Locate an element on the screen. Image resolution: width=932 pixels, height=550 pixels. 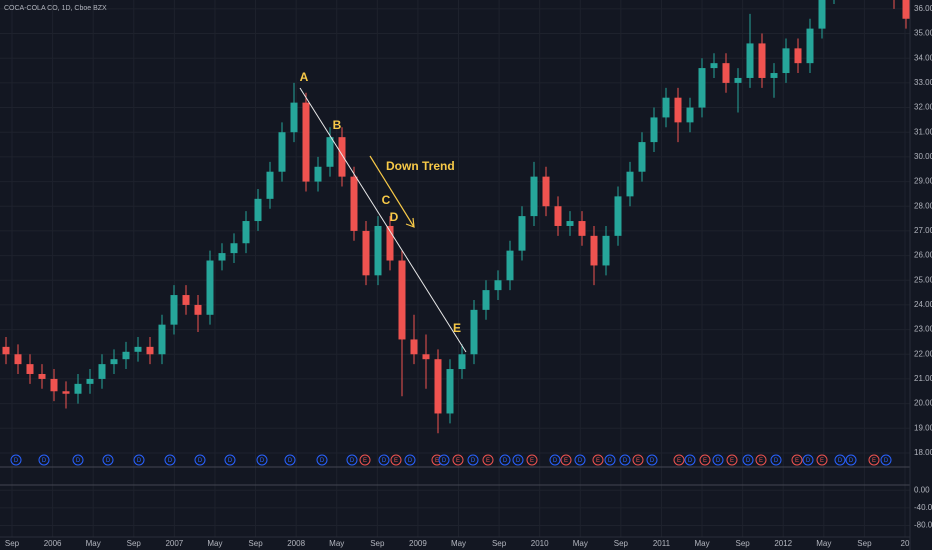
y-tick-label: 30.00 is located at coordinates (923, 156).